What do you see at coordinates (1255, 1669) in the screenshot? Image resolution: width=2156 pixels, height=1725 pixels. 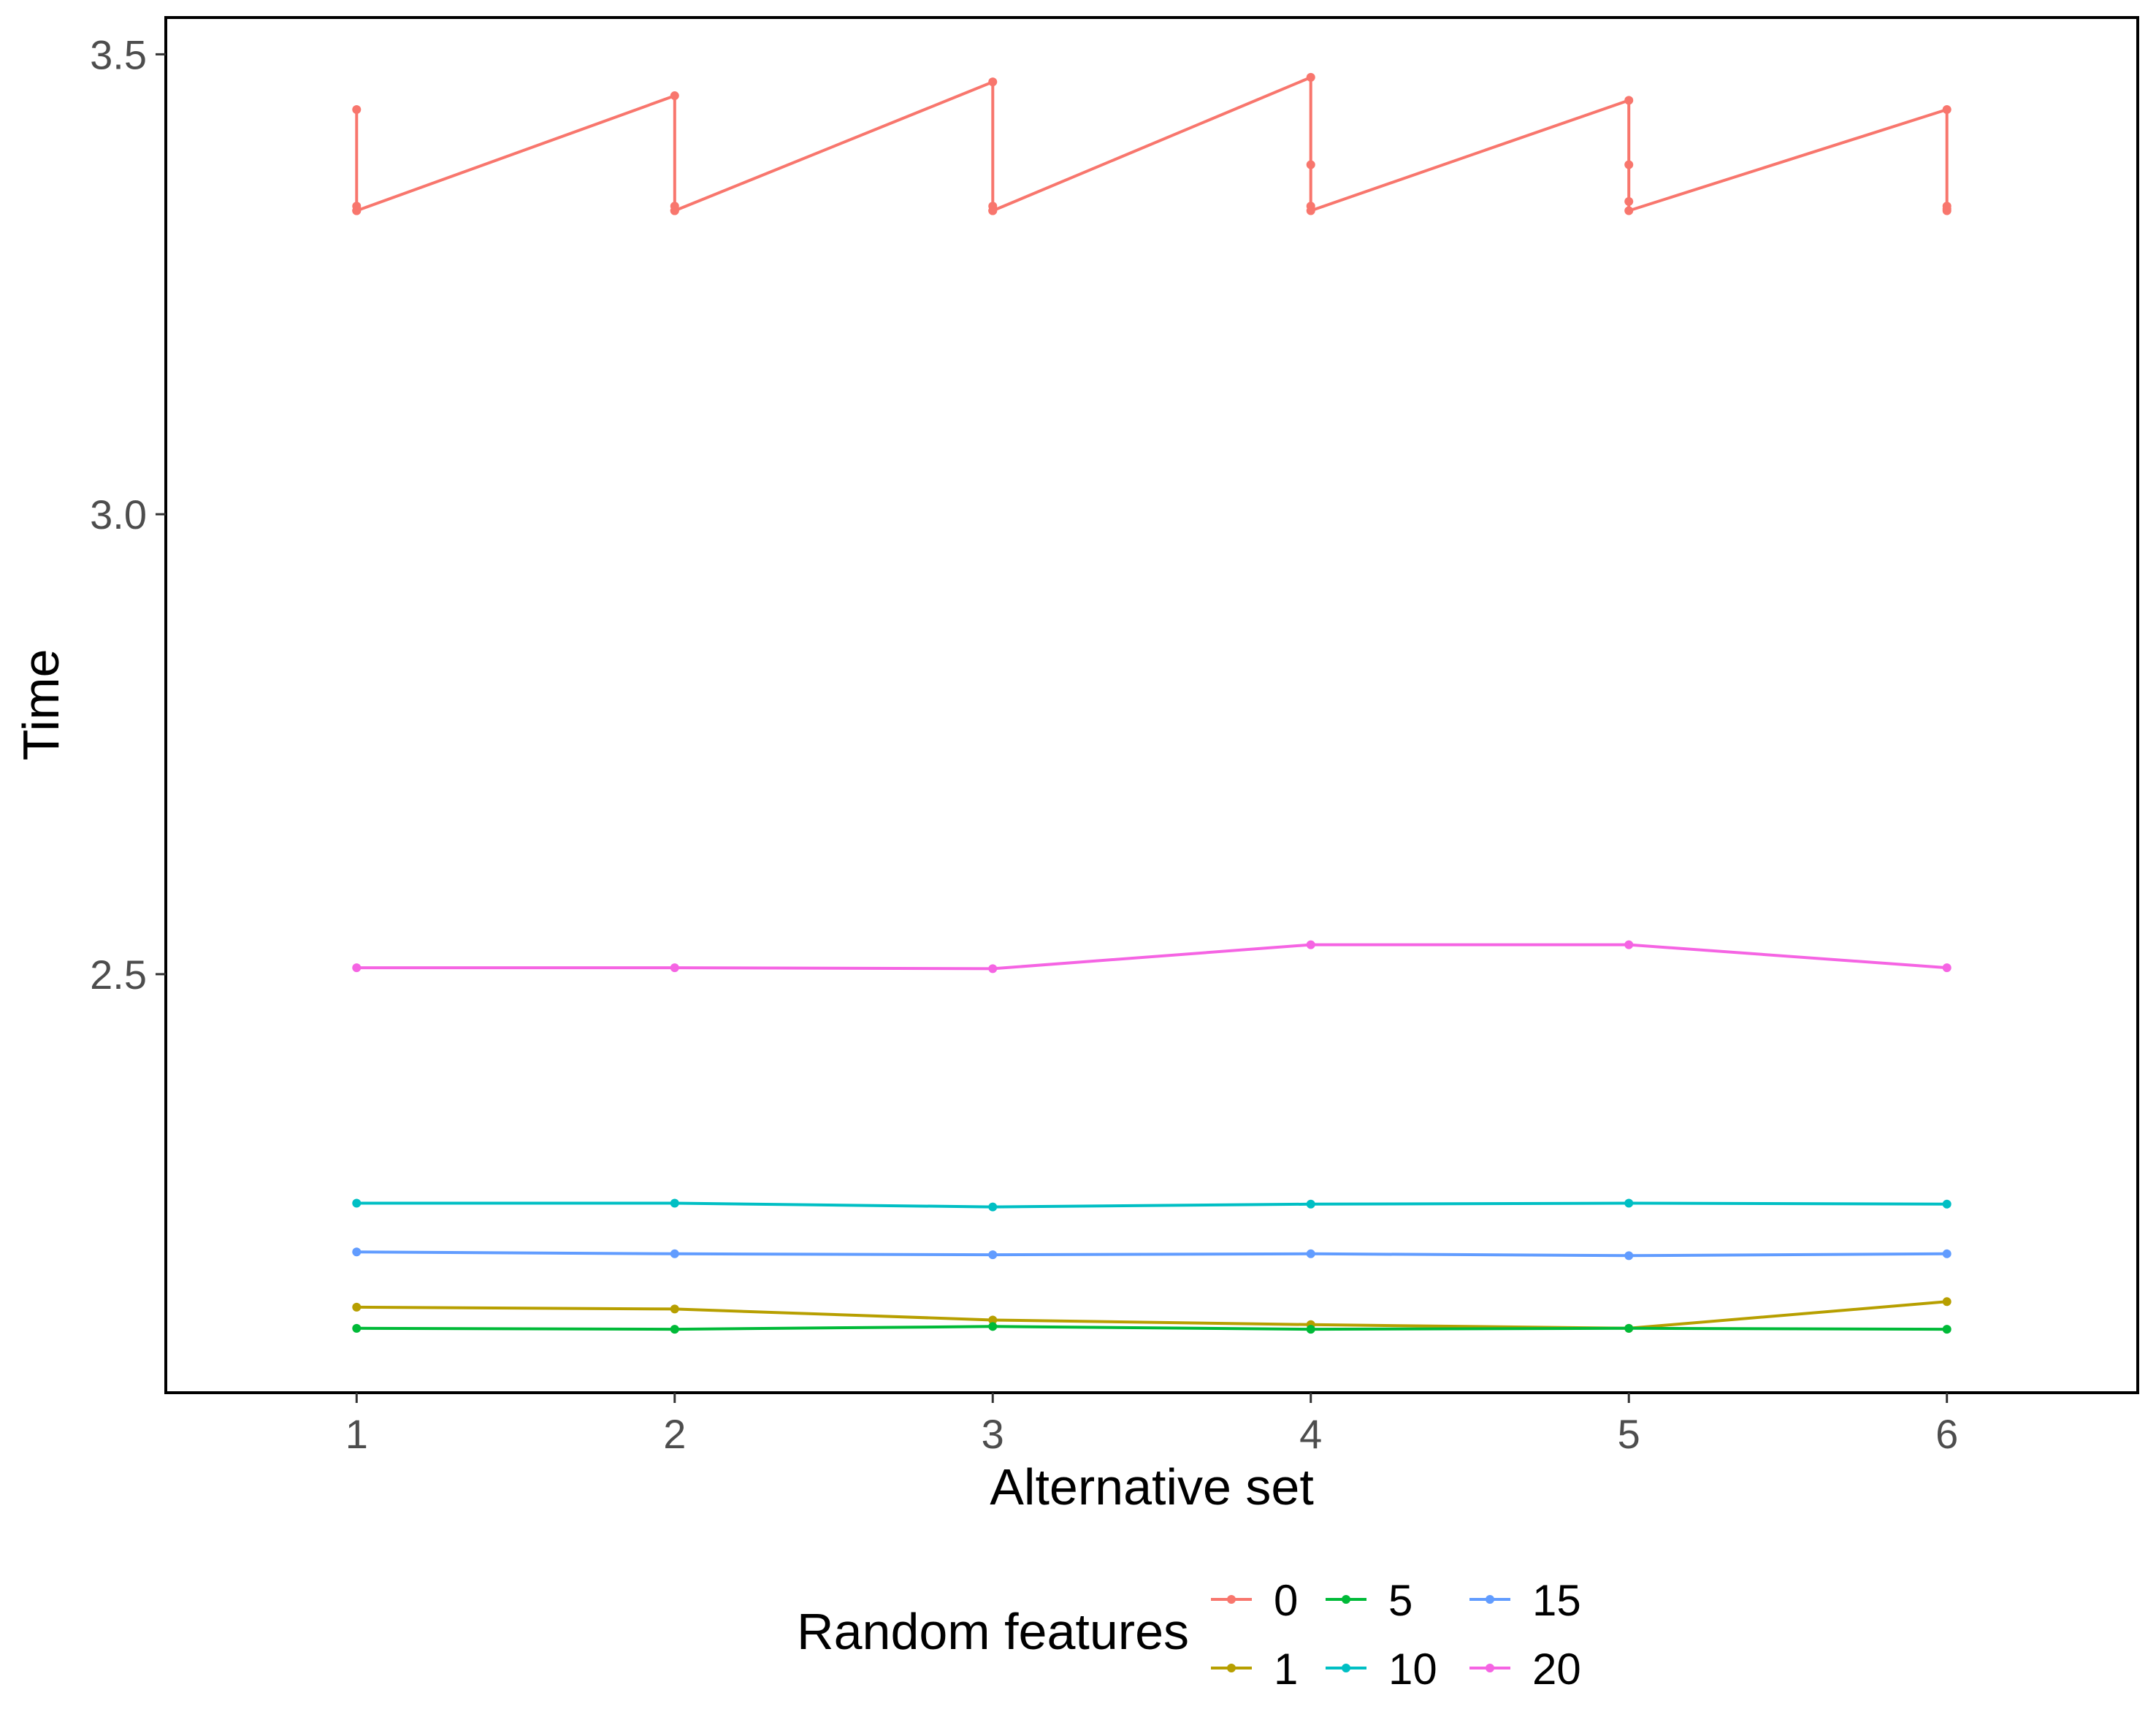 I see `legend-item-1: 1` at bounding box center [1255, 1669].